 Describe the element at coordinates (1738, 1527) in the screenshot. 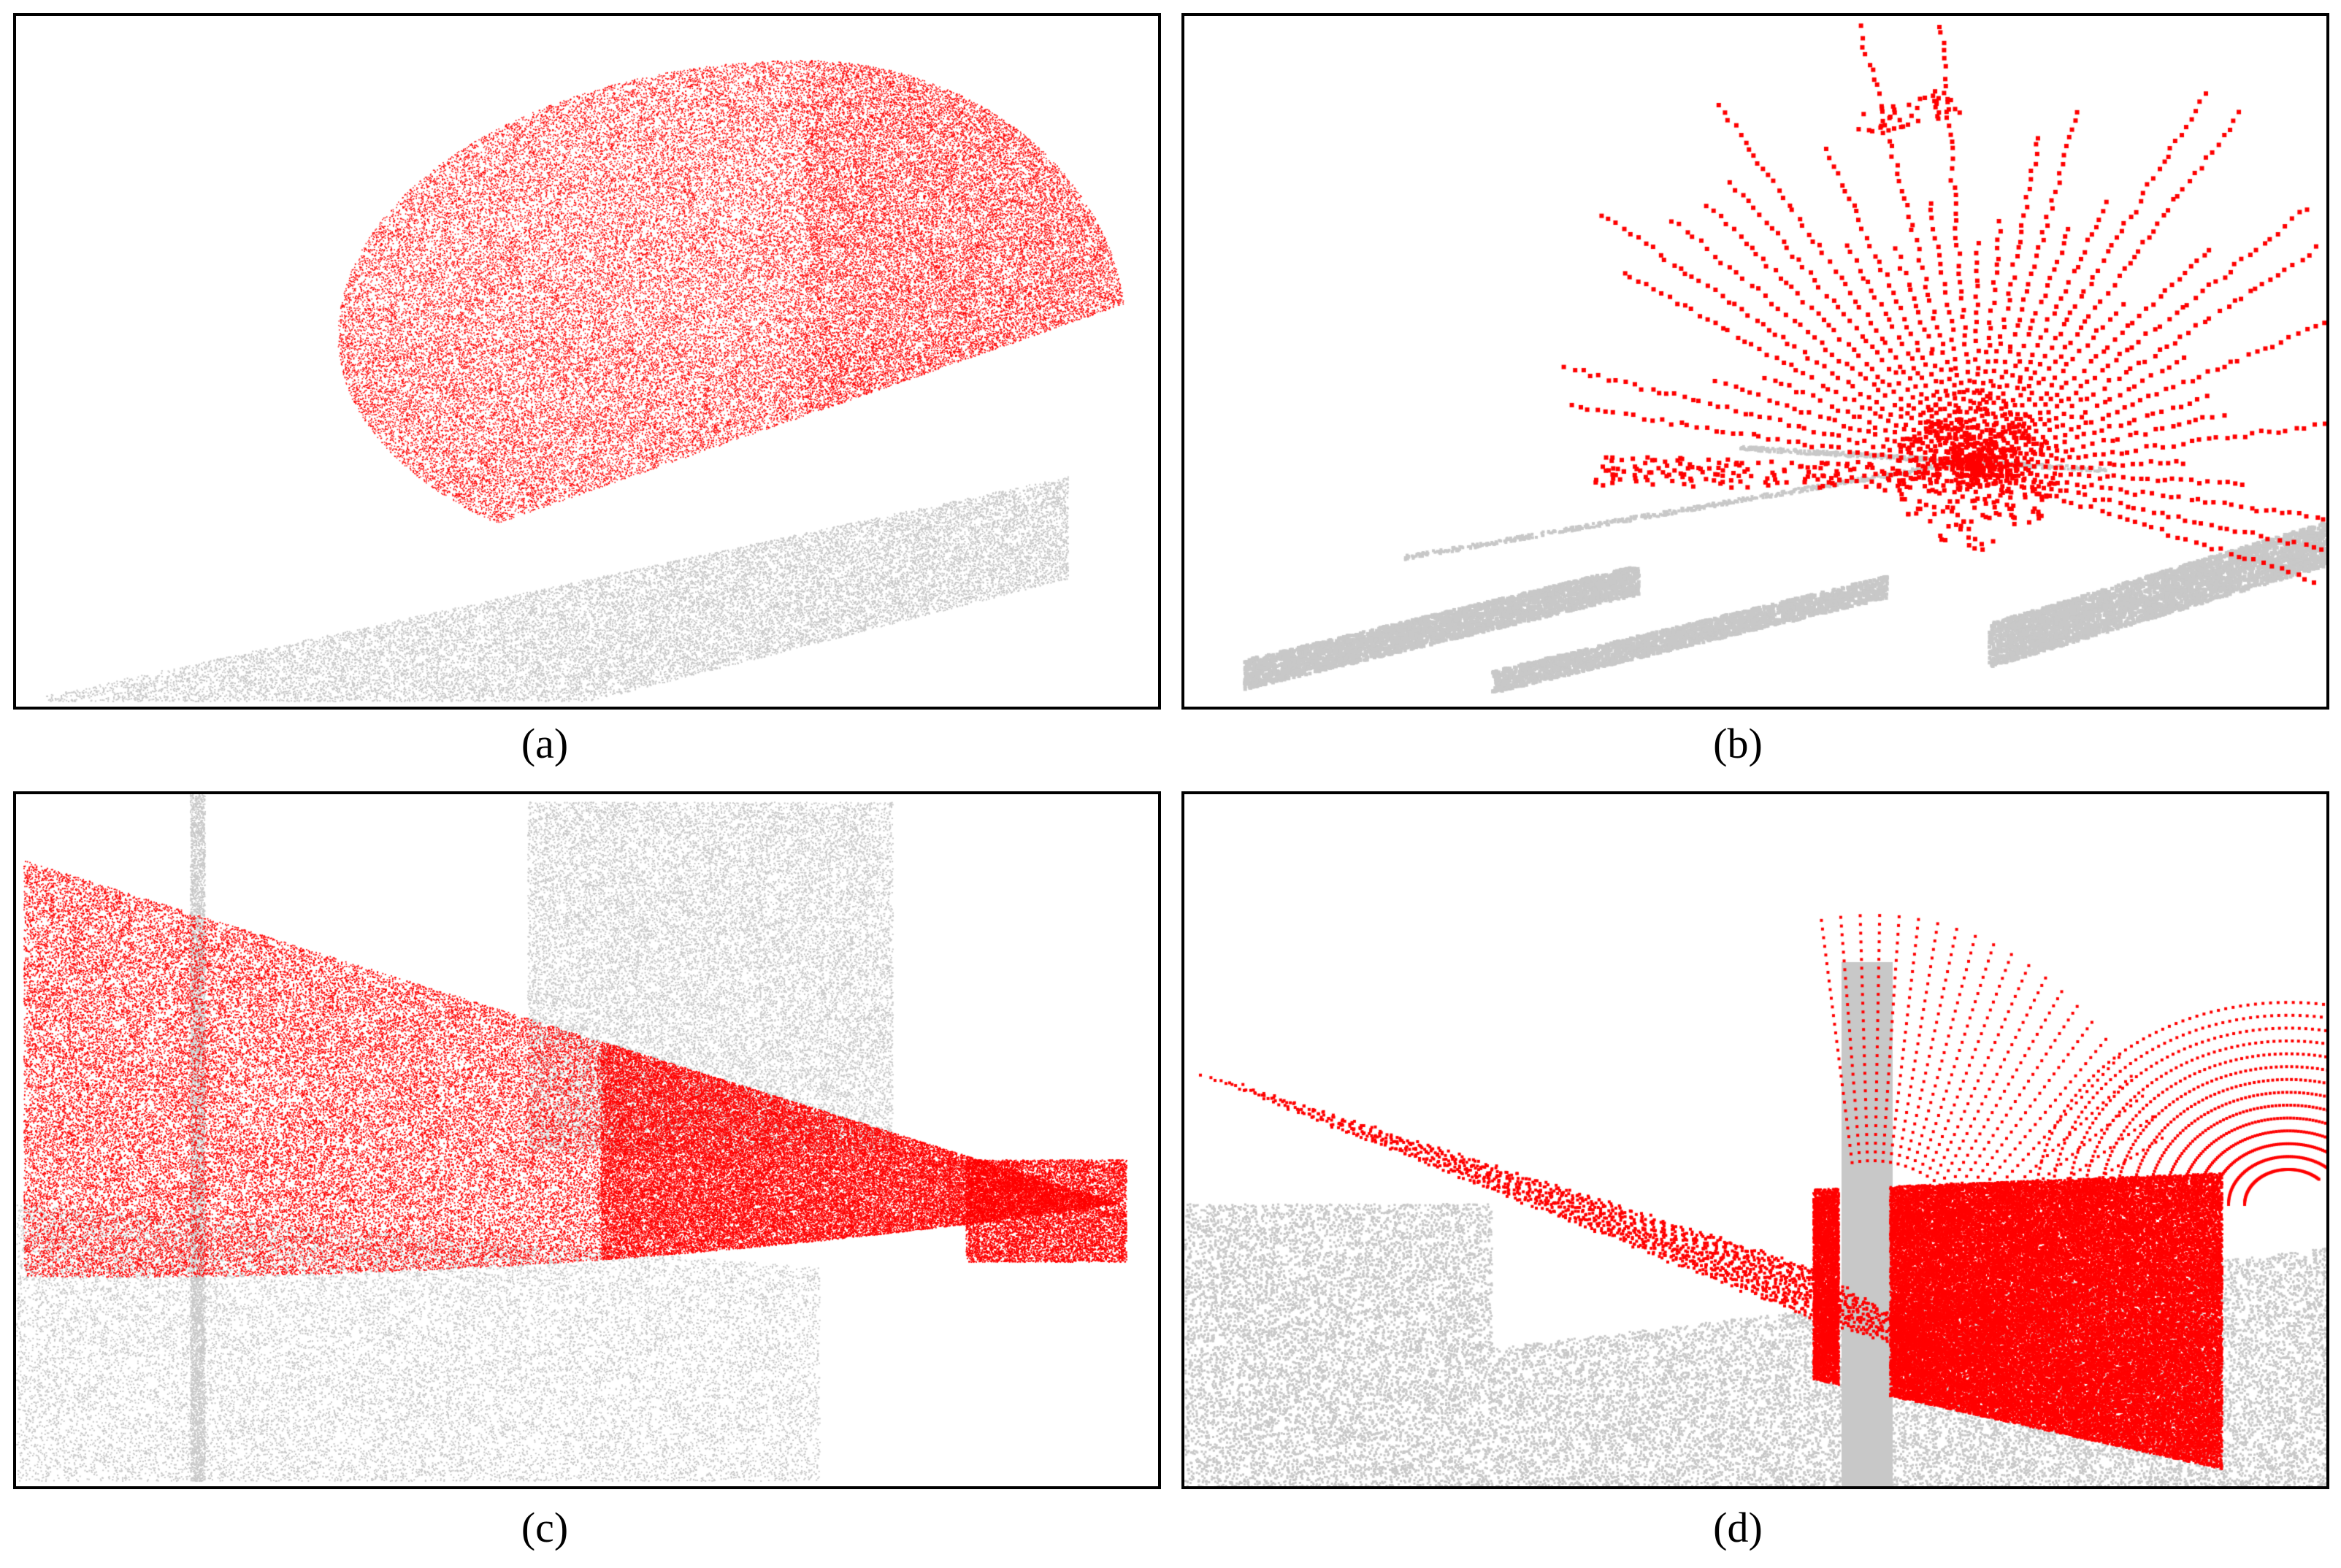

I see `panel-caption-d: (d)` at that location.